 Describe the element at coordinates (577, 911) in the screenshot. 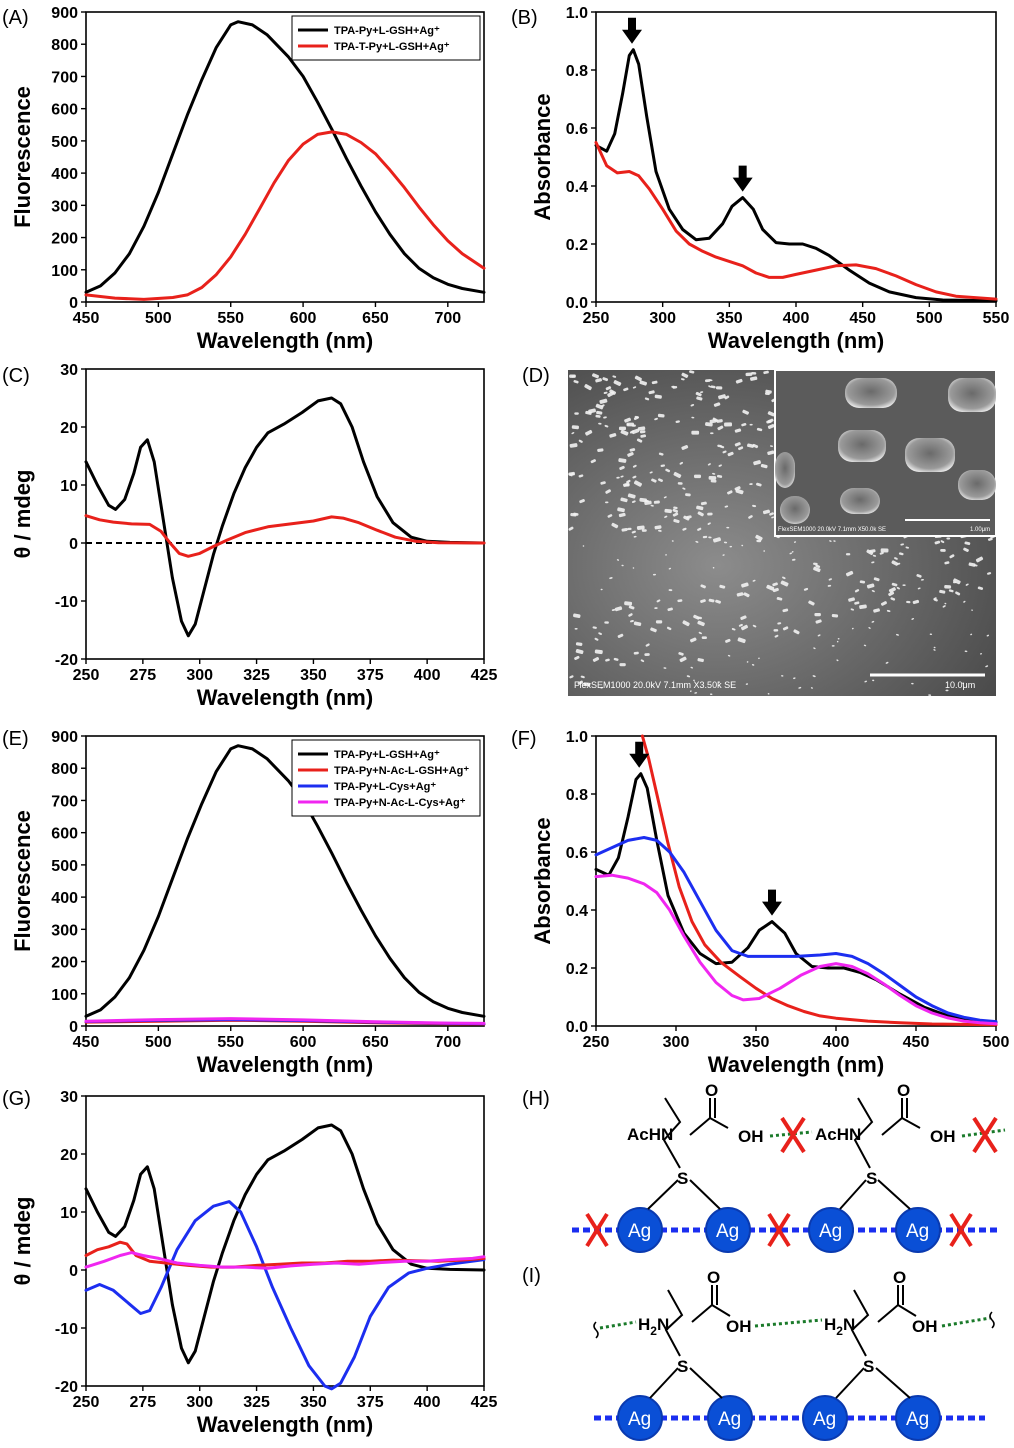

I see `y-tick-label: 0.4` at that location.